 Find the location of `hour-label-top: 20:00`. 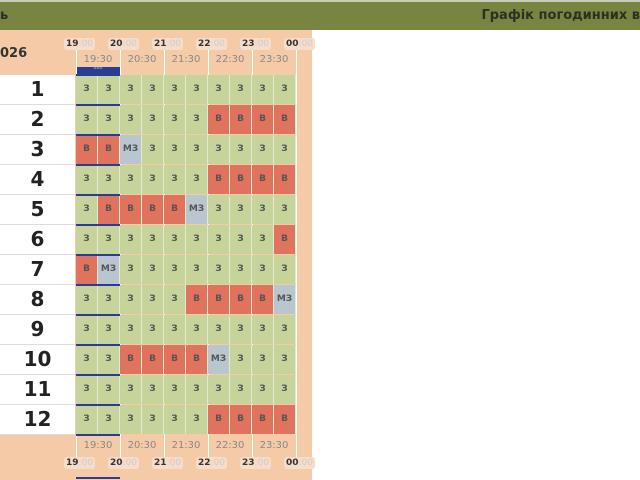

hour-label-top: 20:00 is located at coordinates (124, 44).